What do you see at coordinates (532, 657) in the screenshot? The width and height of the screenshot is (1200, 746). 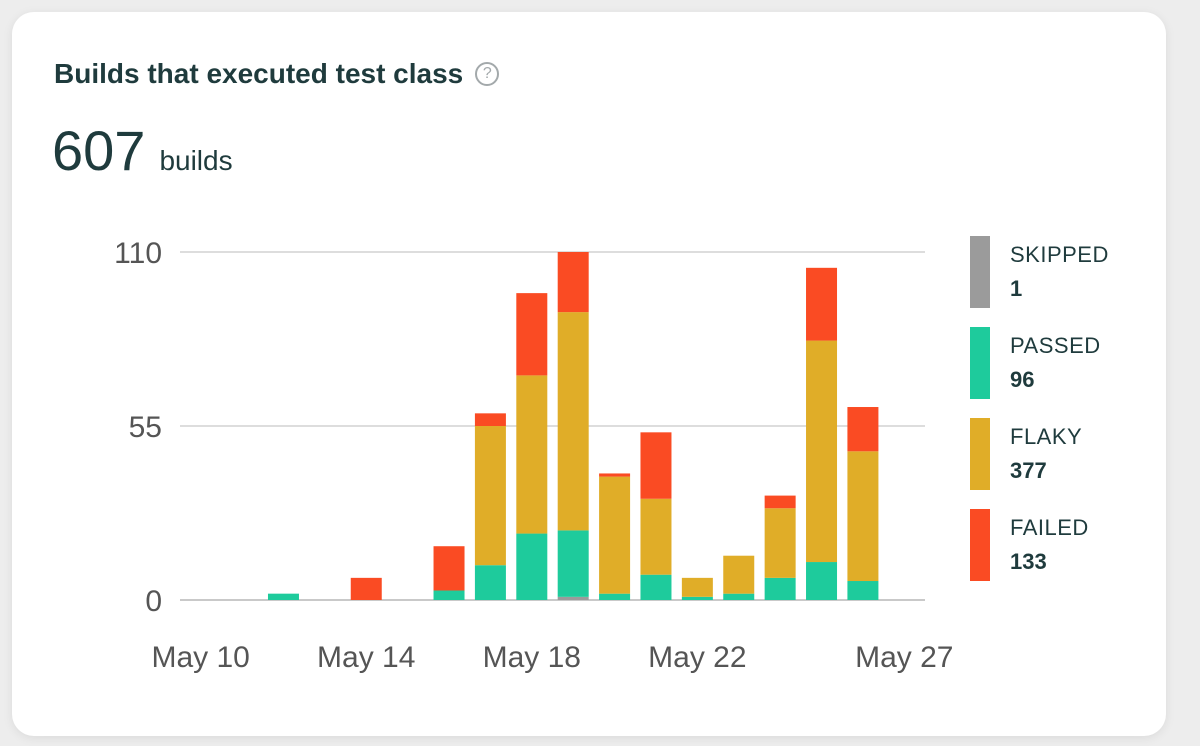 I see `x-tick-label: May 18` at bounding box center [532, 657].